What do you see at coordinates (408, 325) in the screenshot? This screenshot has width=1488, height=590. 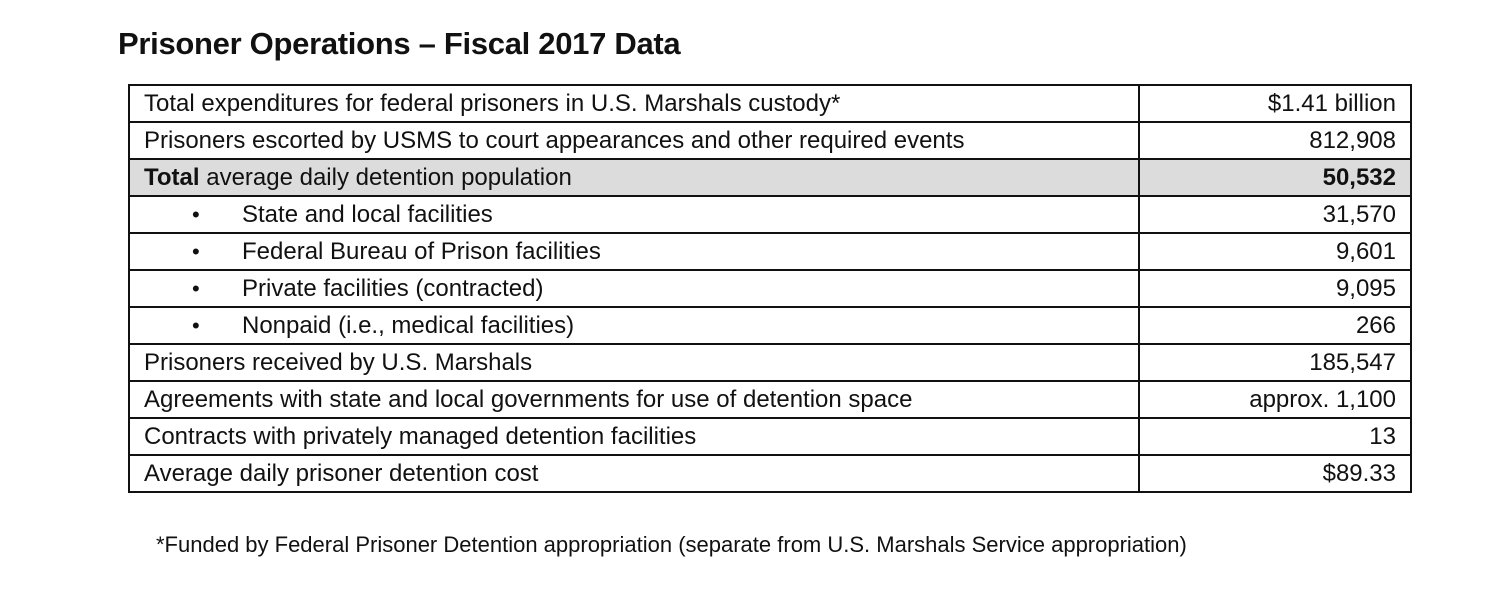 I see `row-label-text: Nonpaid (i.e., medical facilities)` at bounding box center [408, 325].